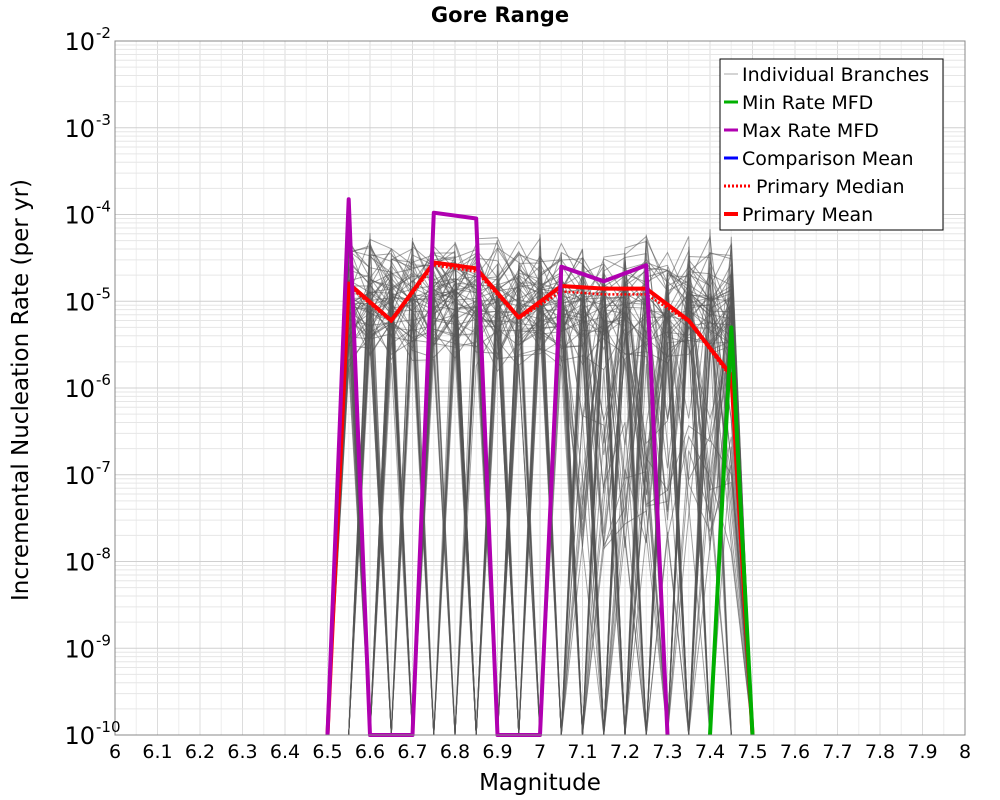 Image resolution: width=1000 pixels, height=800 pixels. Describe the element at coordinates (807, 215) in the screenshot. I see `legend-label-primary-mean: Primary Mean` at that location.